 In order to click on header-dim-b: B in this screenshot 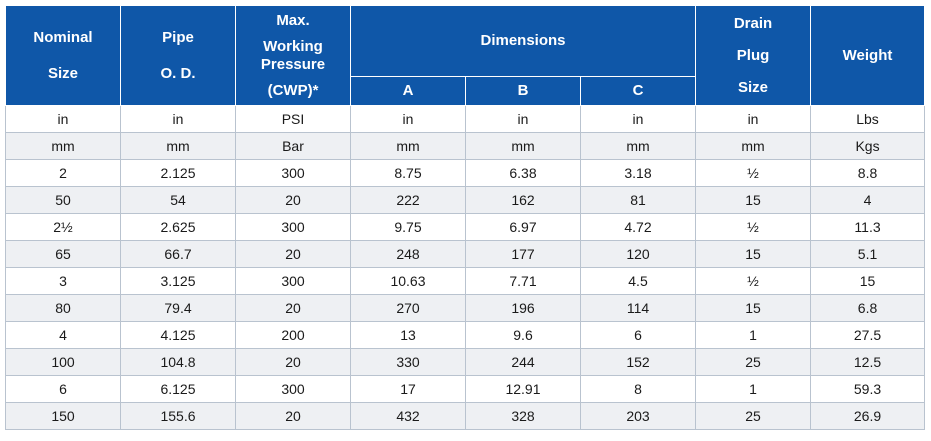, I will do `click(523, 91)`.